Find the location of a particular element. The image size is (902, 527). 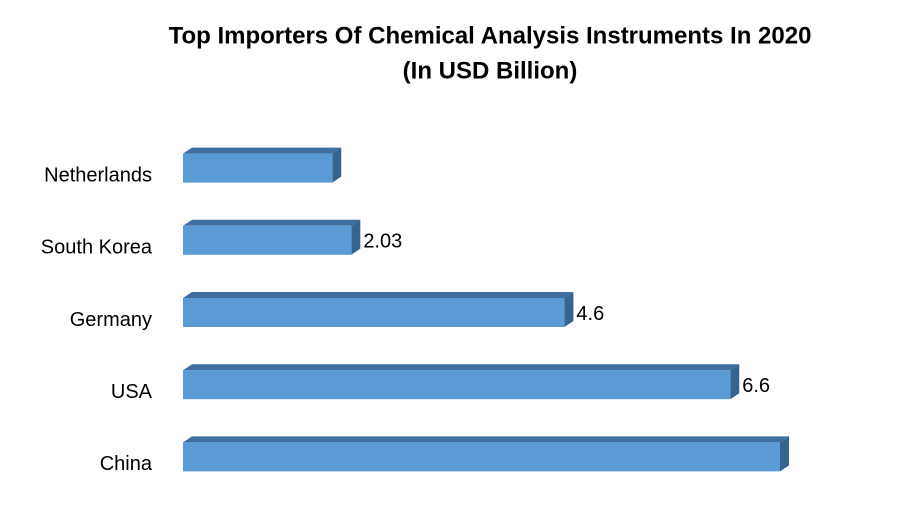

y-tick-label: Netherlands is located at coordinates (98, 175).